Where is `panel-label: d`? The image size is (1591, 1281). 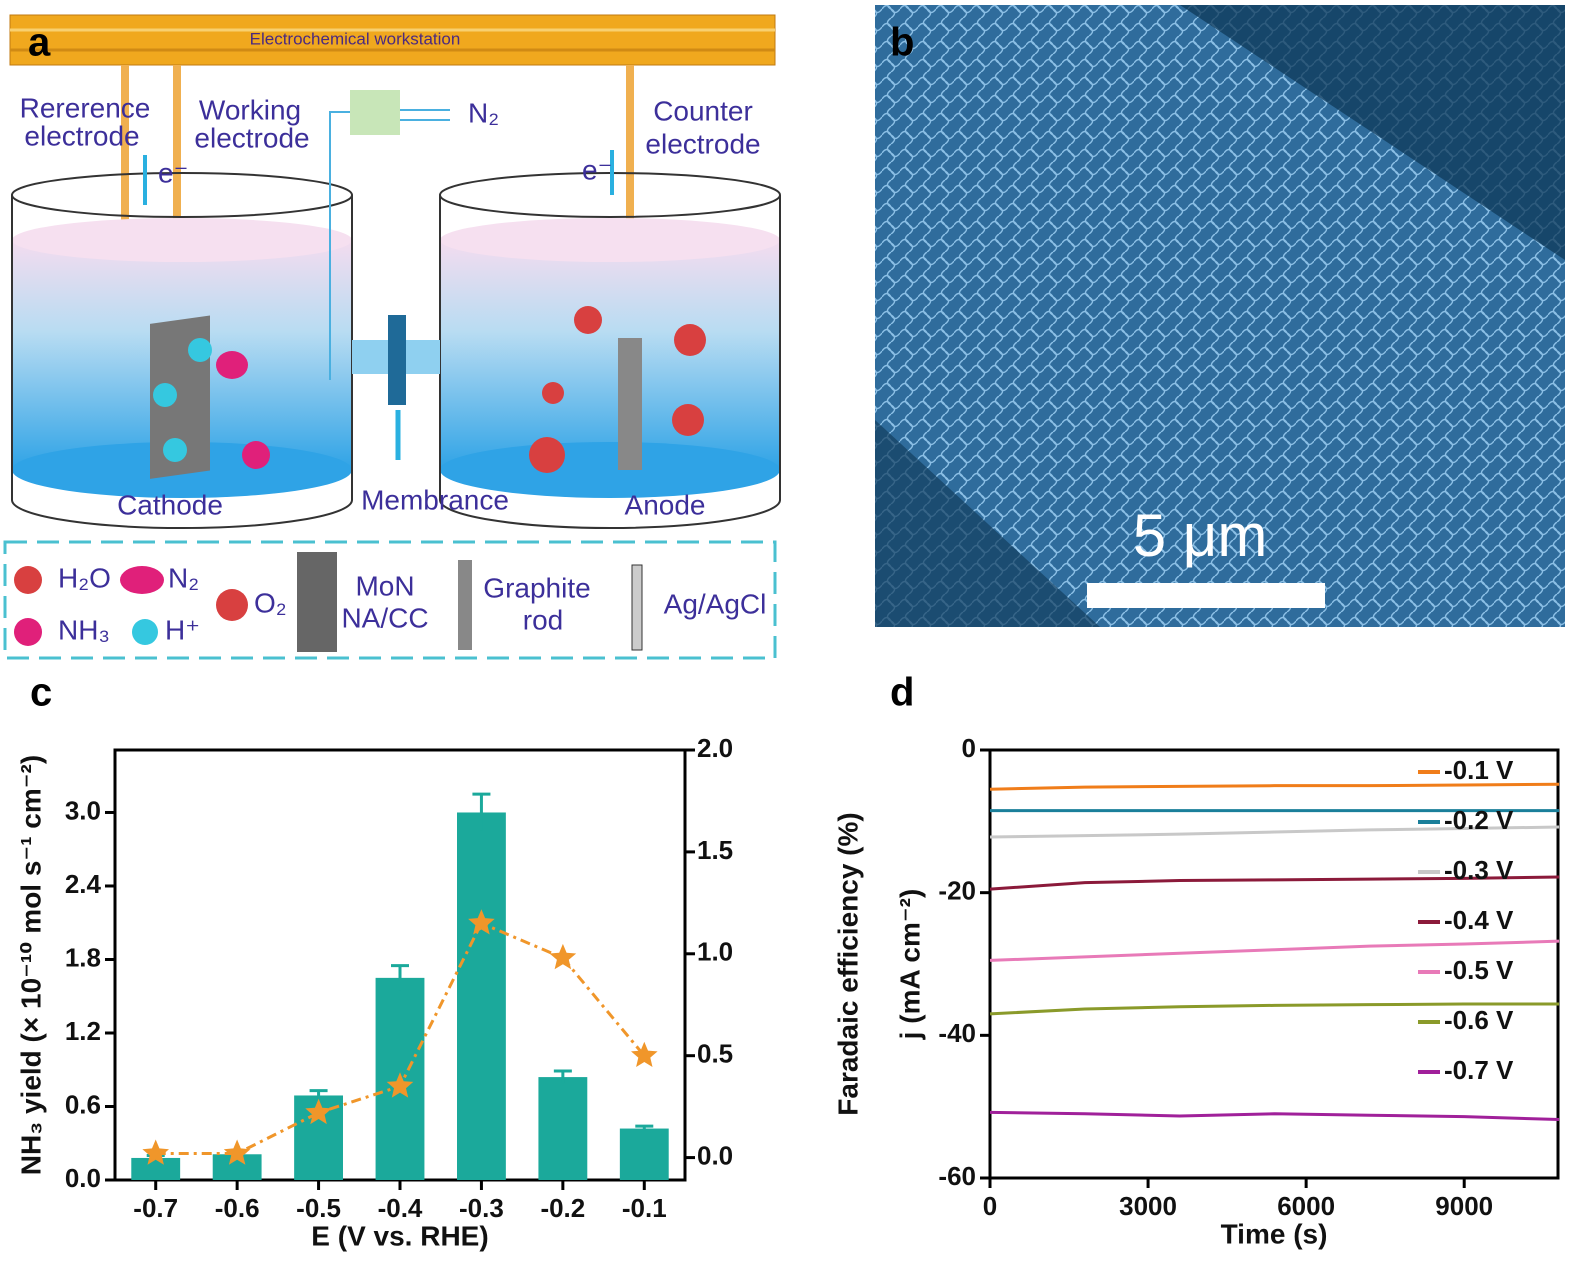
panel-label: d is located at coordinates (902, 693).